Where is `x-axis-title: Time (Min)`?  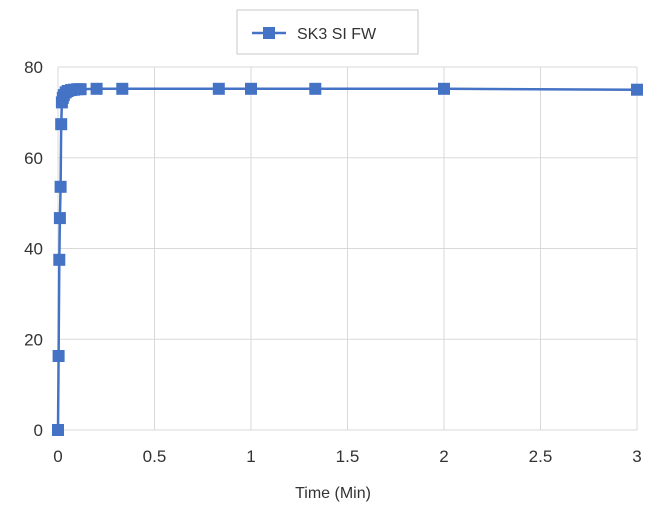 x-axis-title: Time (Min) is located at coordinates (333, 493).